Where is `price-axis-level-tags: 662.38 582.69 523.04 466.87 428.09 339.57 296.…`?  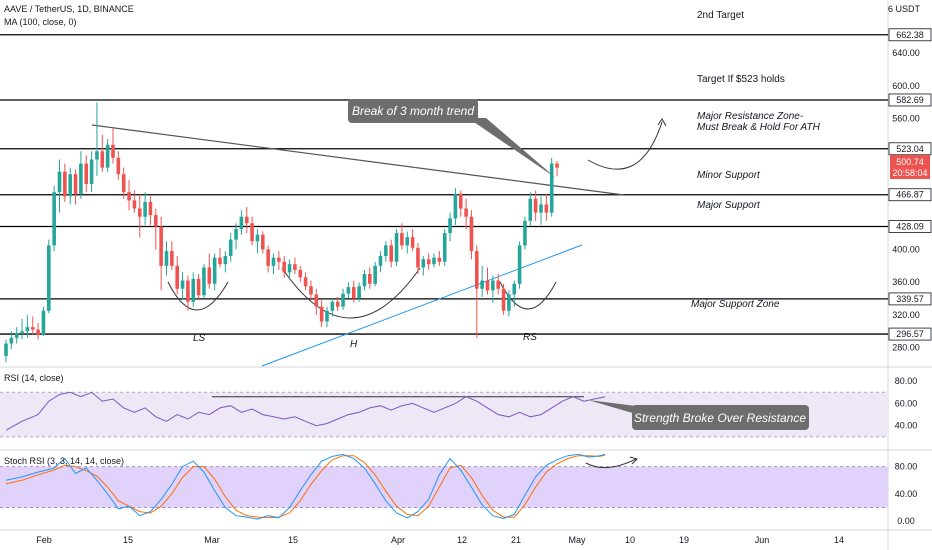 price-axis-level-tags: 662.38 582.69 523.04 466.87 428.09 339.57 296.… is located at coordinates (910, 184).